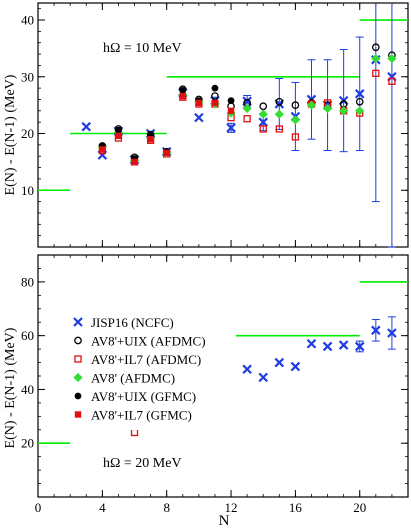 Image resolution: width=411 pixels, height=530 pixels. Describe the element at coordinates (231, 507) in the screenshot. I see `panel-1-x-tick-label-3: 12` at that location.